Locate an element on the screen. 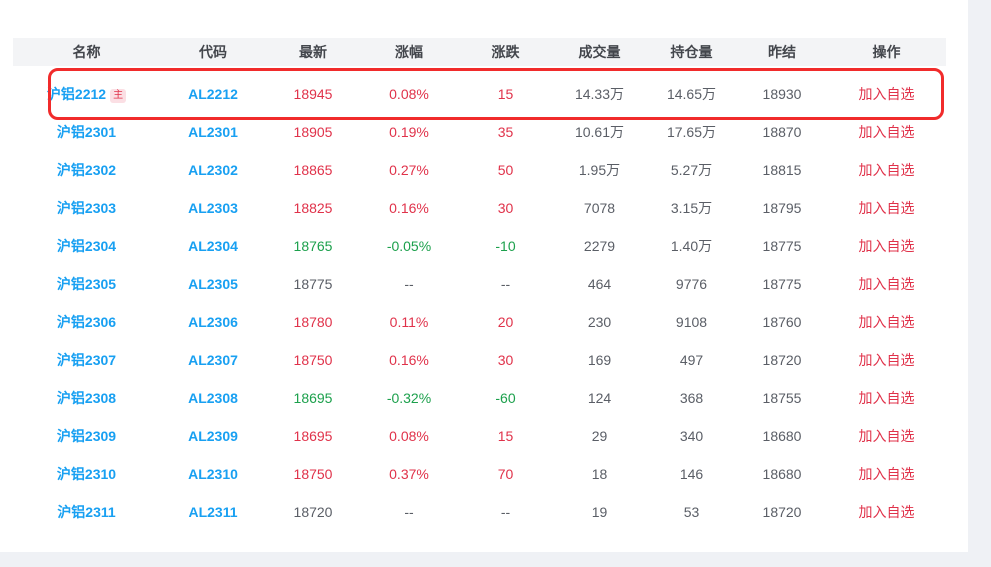  open-interest: 368 is located at coordinates (691, 398).